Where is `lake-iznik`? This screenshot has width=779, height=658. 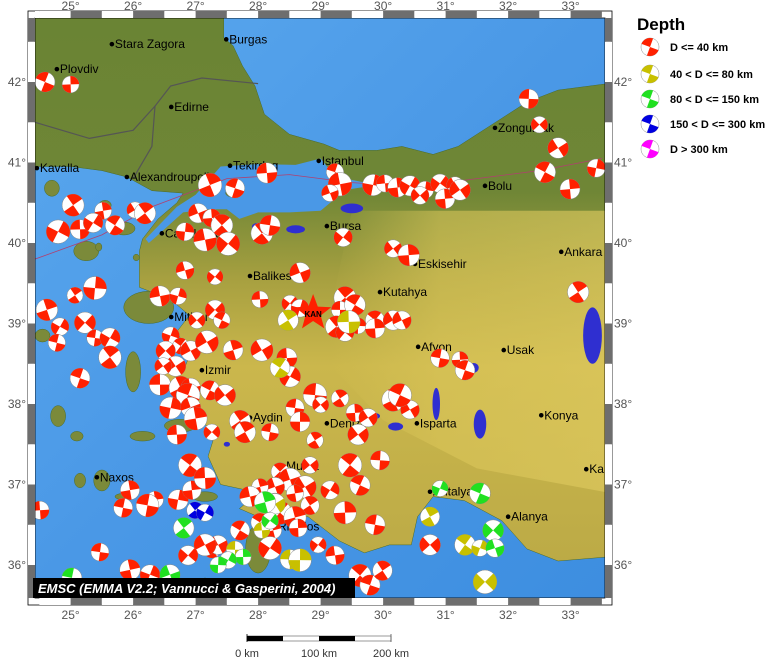 lake-iznik is located at coordinates (352, 208).